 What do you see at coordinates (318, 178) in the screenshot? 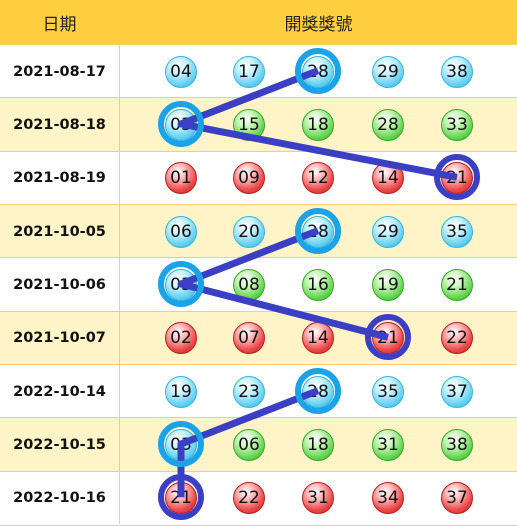
I see `number-ball: 12` at bounding box center [318, 178].